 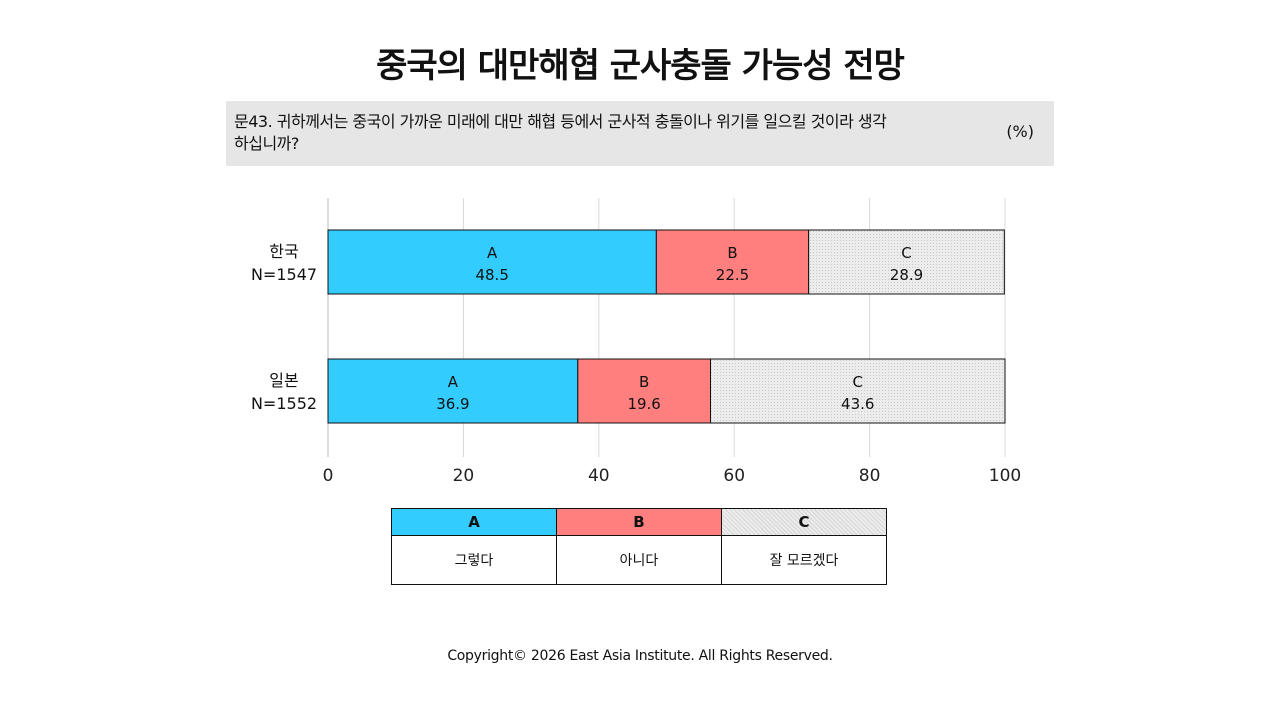 I want to click on x-tick-label: 40, so click(x=599, y=476).